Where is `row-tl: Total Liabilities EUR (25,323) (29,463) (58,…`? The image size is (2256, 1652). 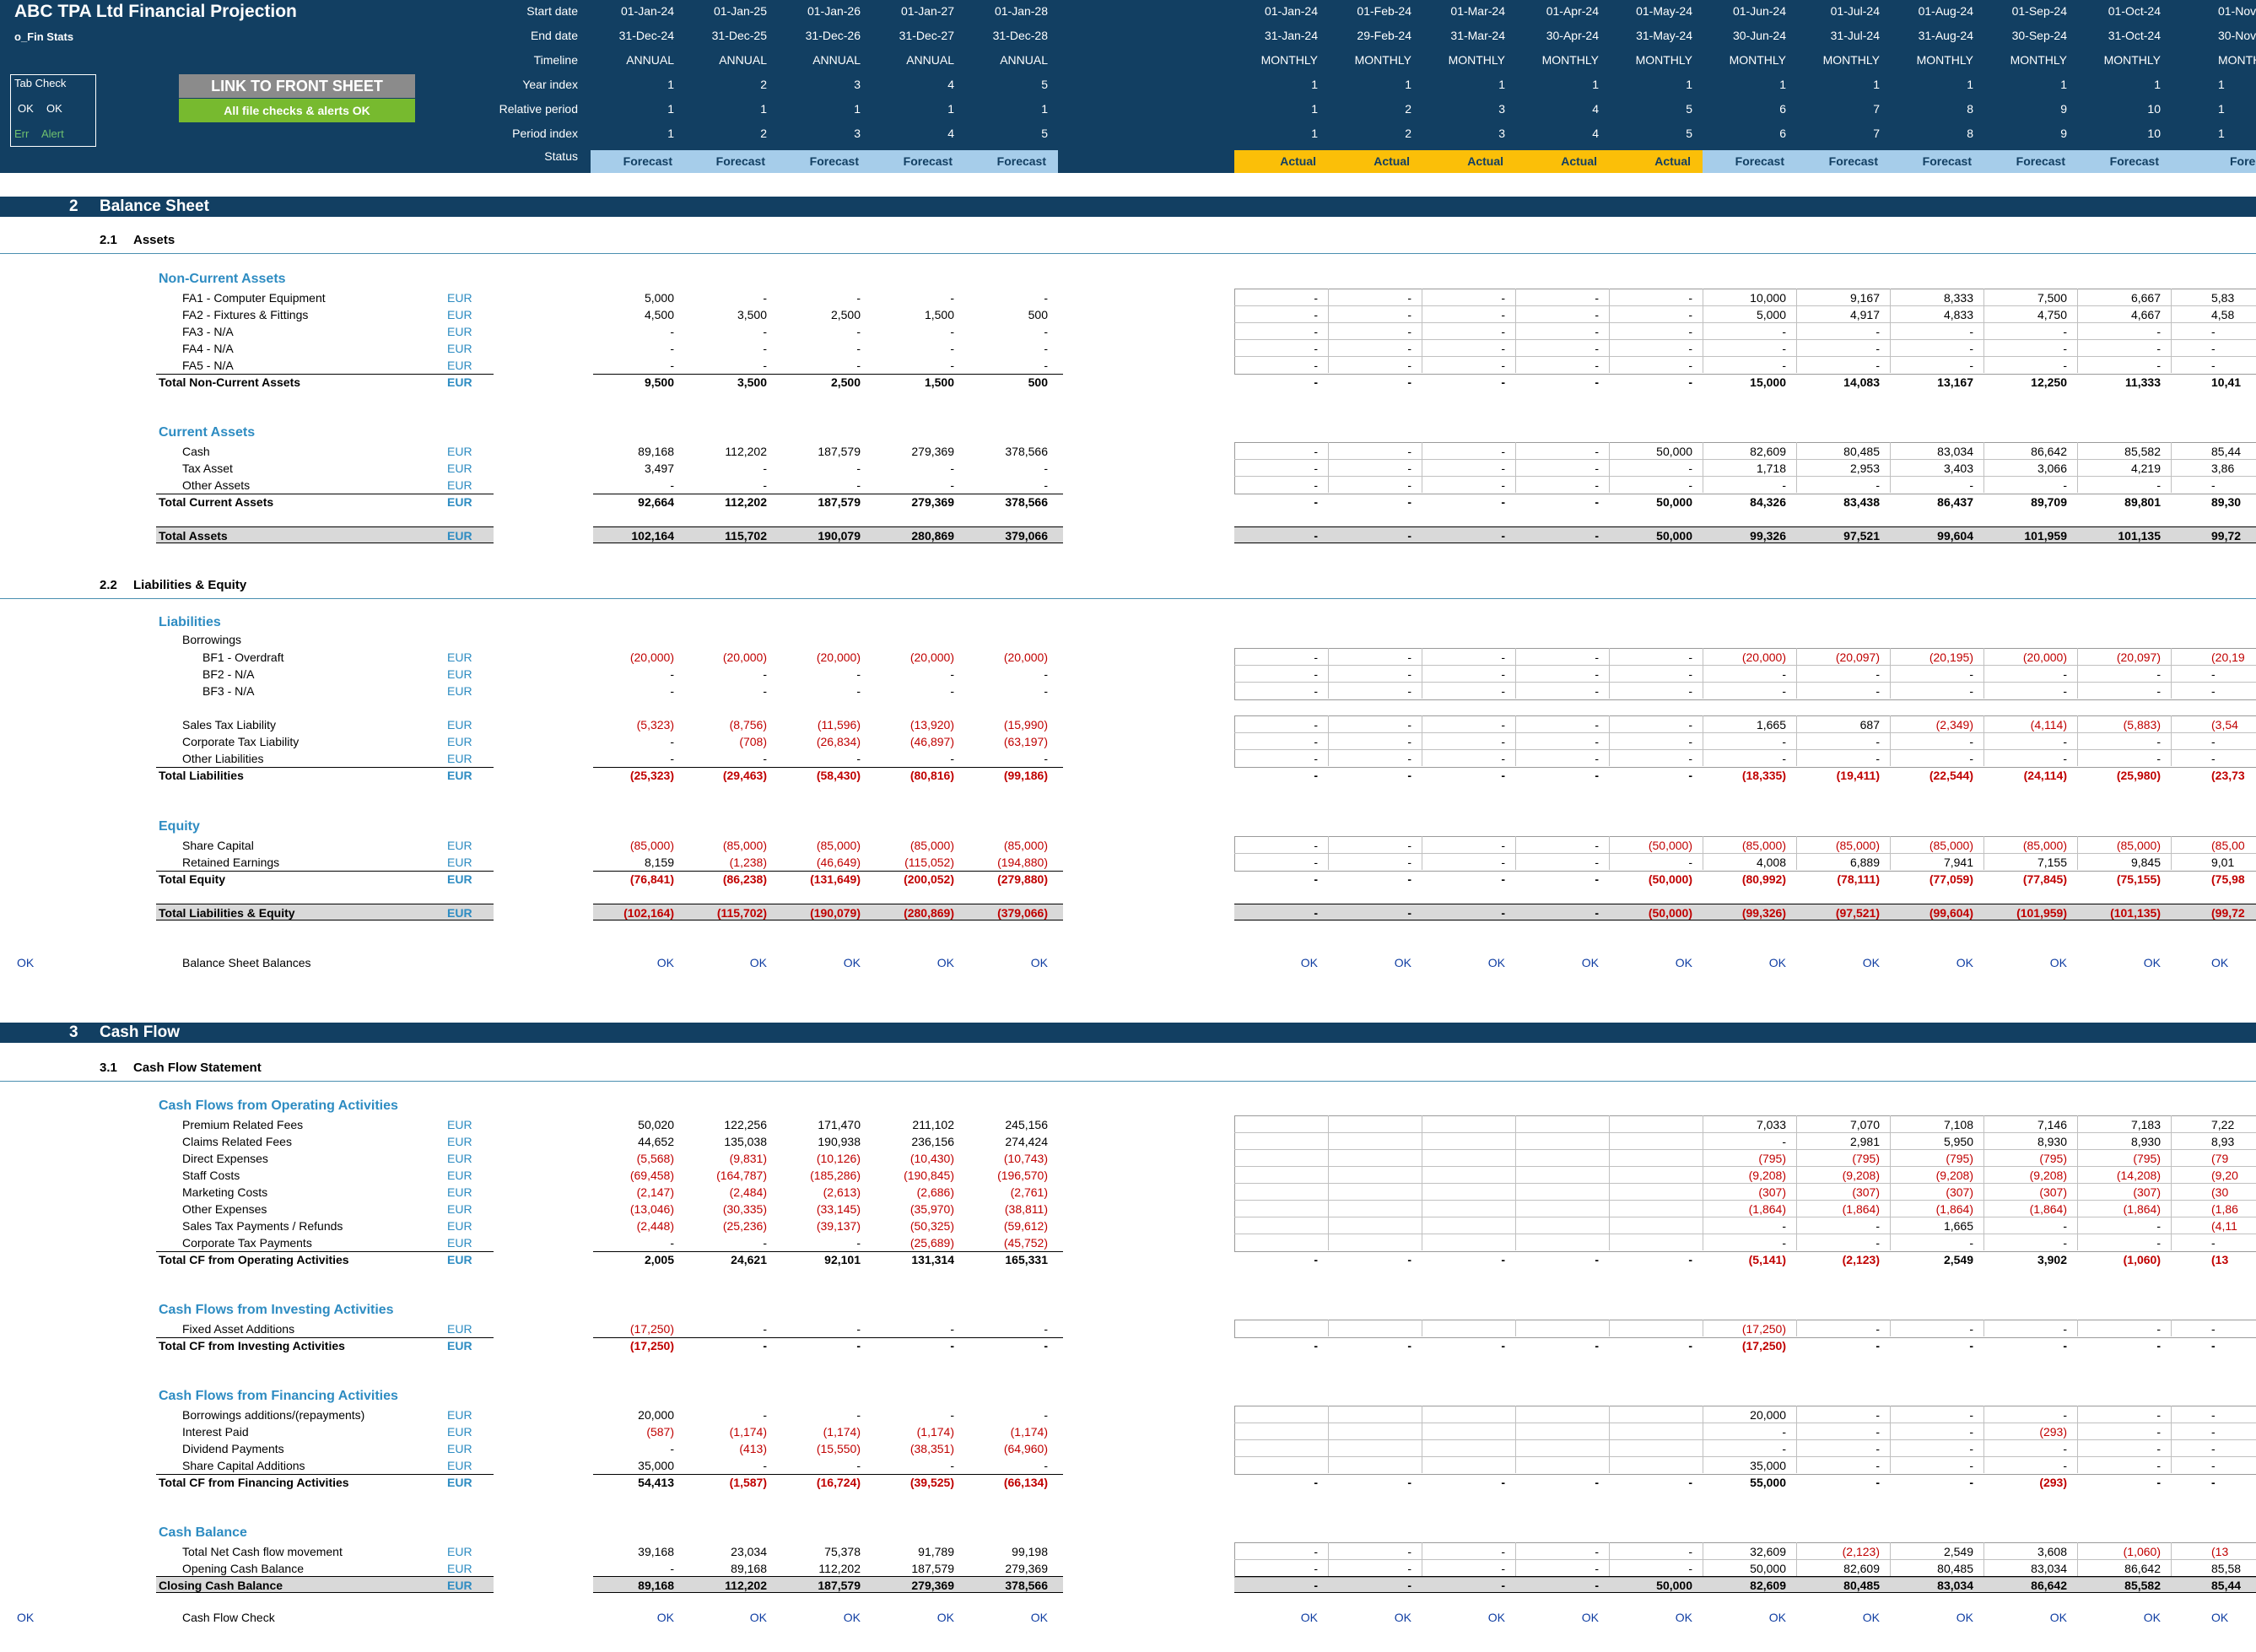
row-tl: Total Liabilities EUR (25,323) (29,463) (58,… is located at coordinates (1128, 776).